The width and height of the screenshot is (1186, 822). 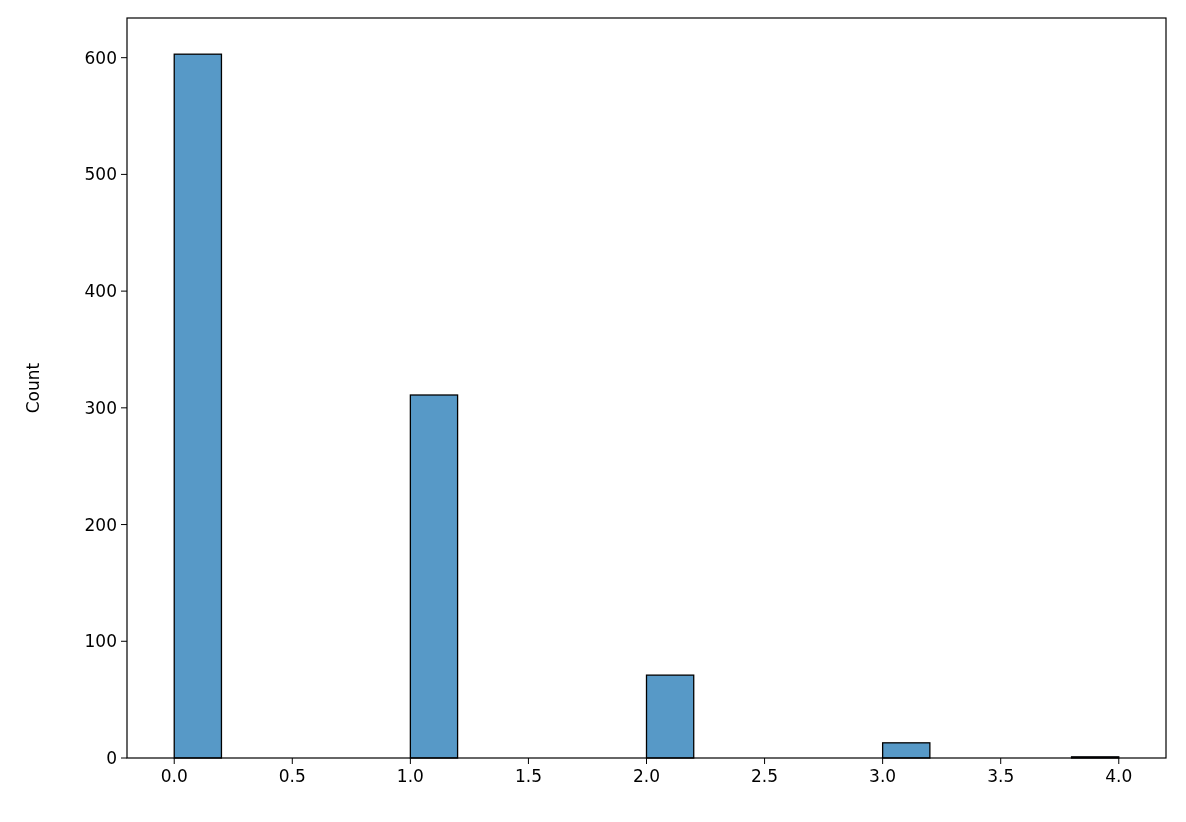 What do you see at coordinates (100, 291) in the screenshot?
I see `y-tick-label: 400` at bounding box center [100, 291].